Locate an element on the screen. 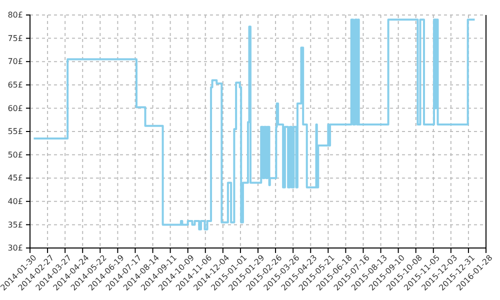 The width and height of the screenshot is (500, 300). y-tick-label: 65£ is located at coordinates (15, 85).